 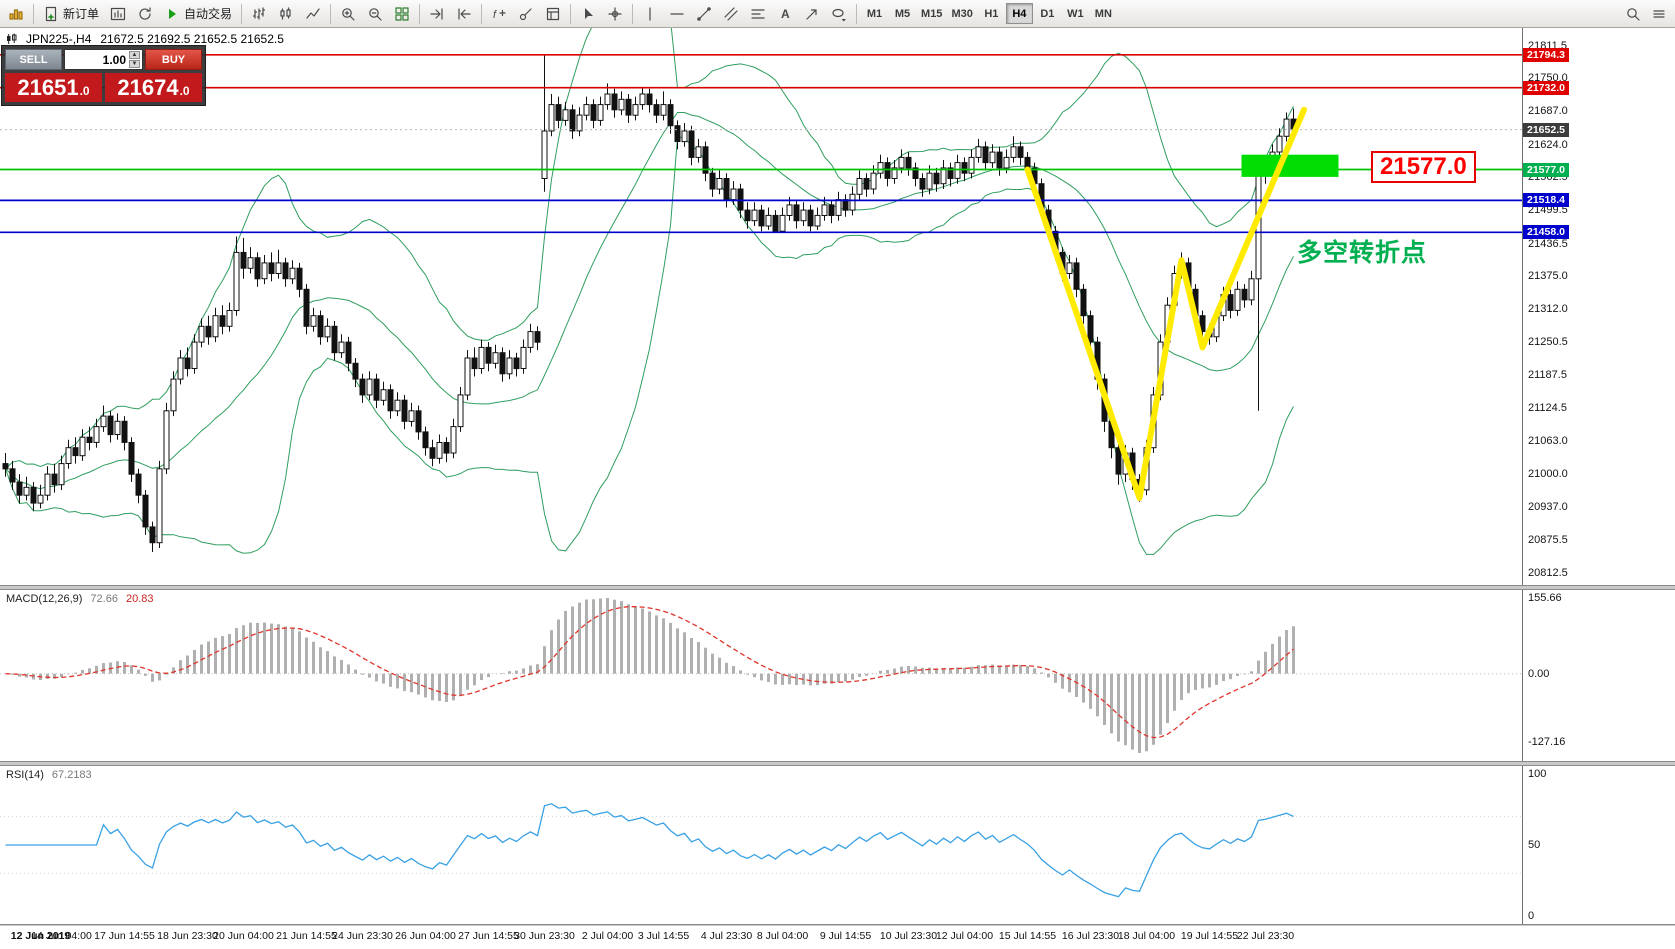 What do you see at coordinates (499, 14) in the screenshot?
I see `indicators-icon: f` at bounding box center [499, 14].